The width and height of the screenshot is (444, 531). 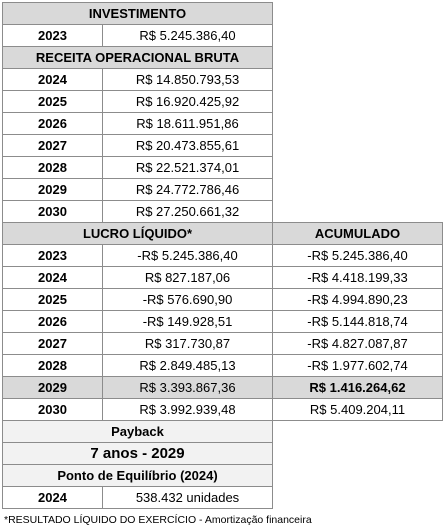 I want to click on table-row: 2029 R$ 24.772.786,46, so click(x=222, y=189).